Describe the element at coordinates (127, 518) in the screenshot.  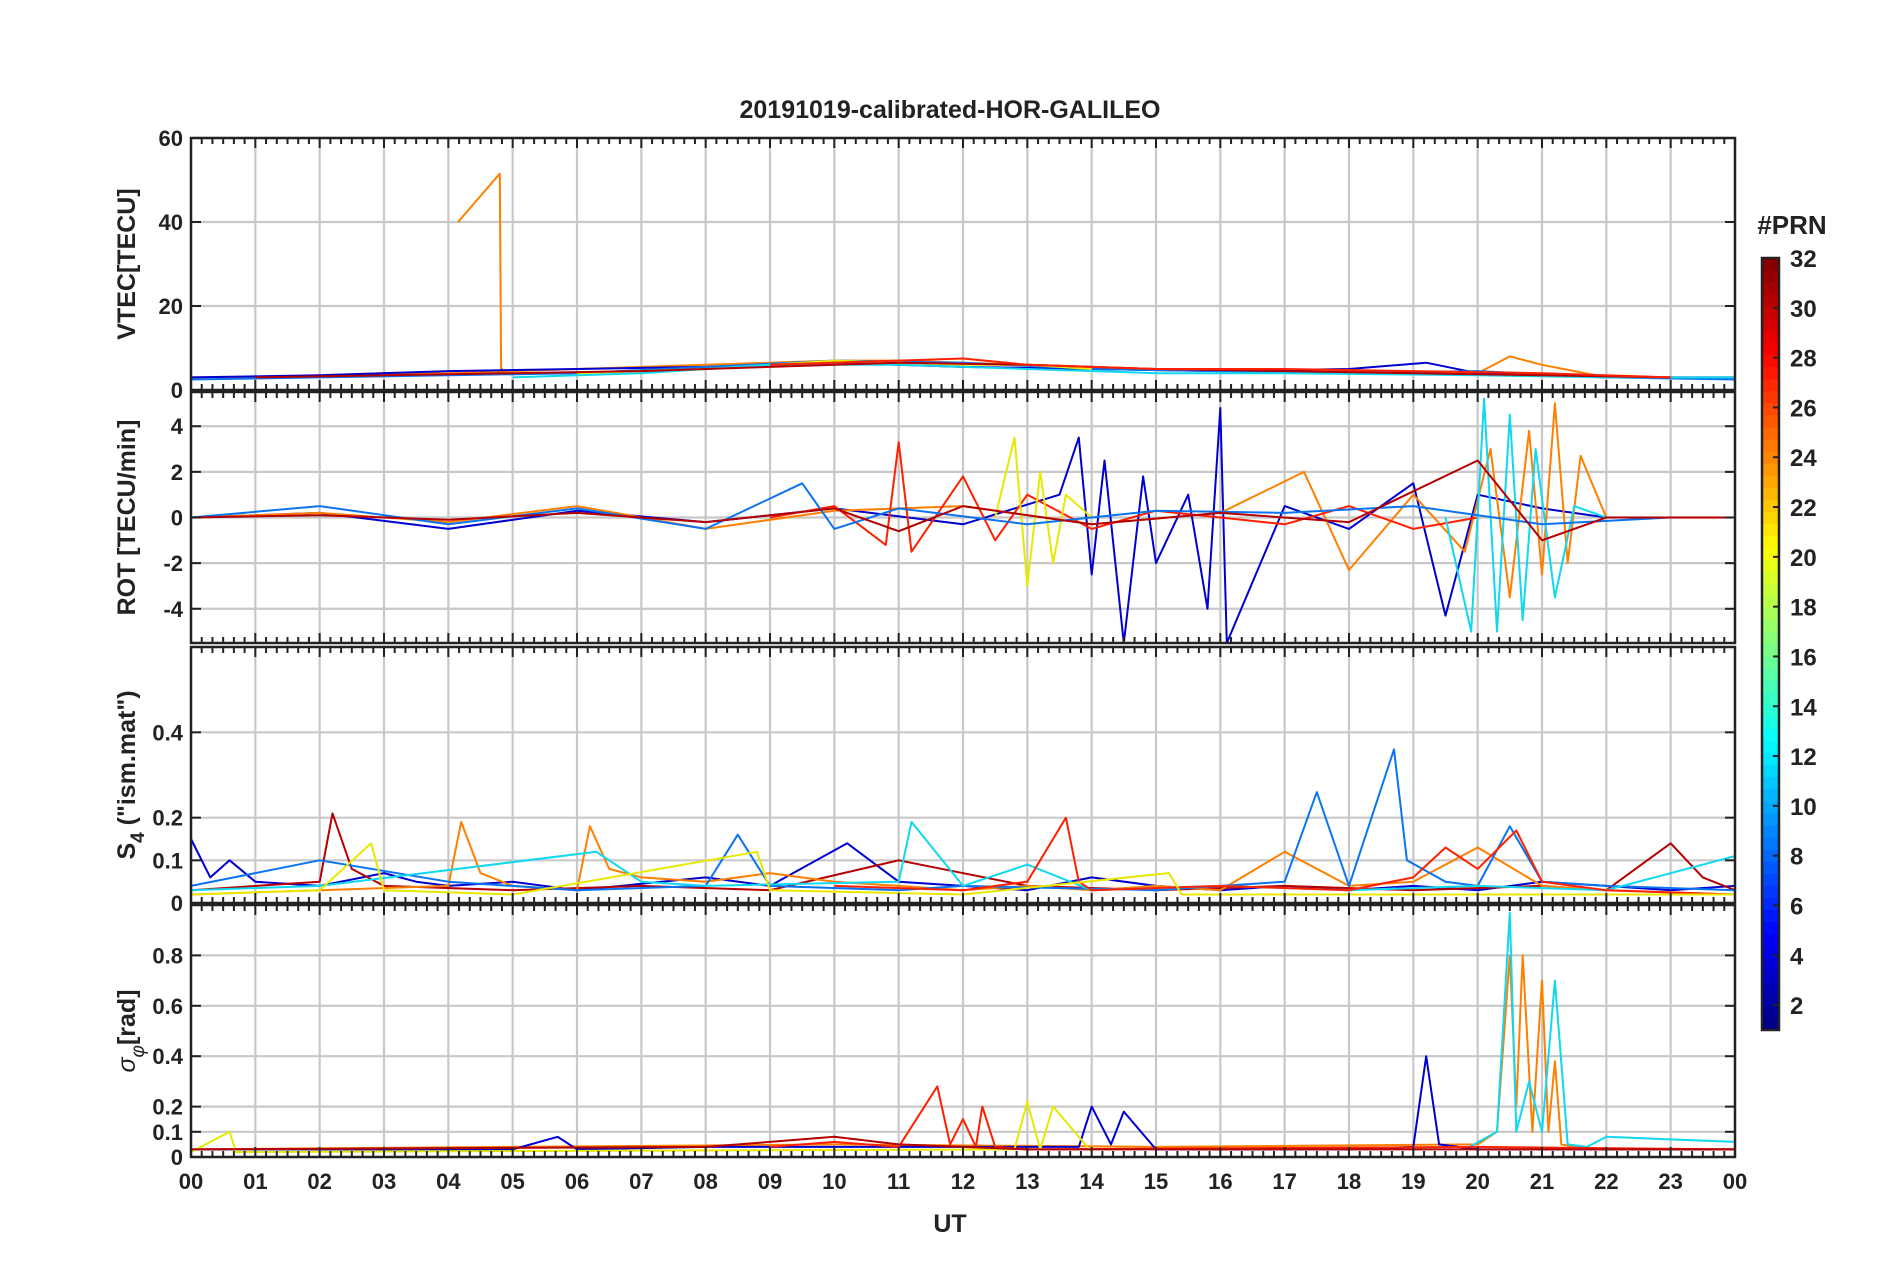
I see `y-axis-label: ROT [TECU/min]` at that location.